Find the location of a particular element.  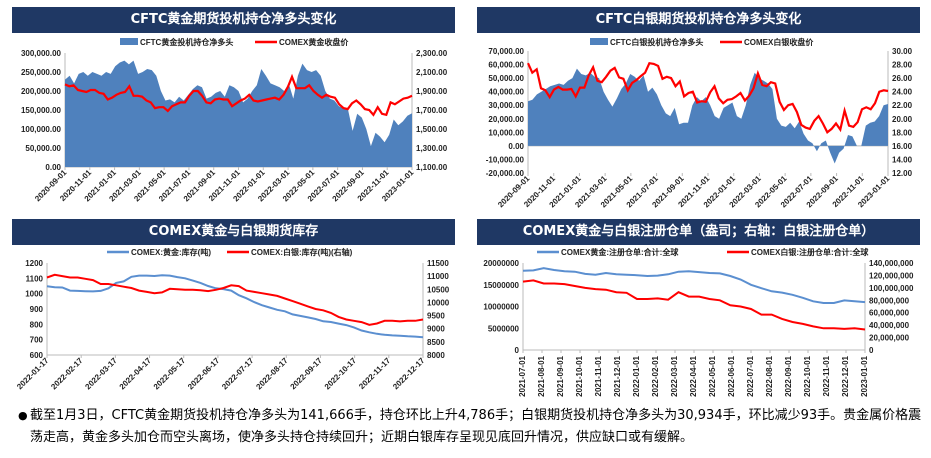

y2-tick-label: 0 is located at coordinates (871, 350).